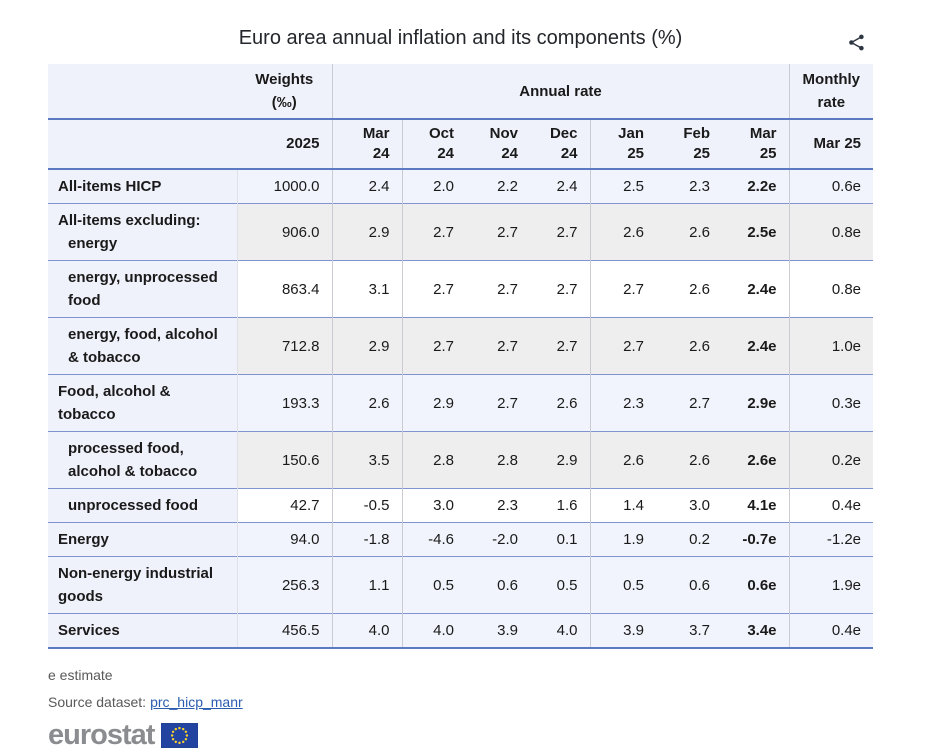 The image size is (952, 756). What do you see at coordinates (143, 277) in the screenshot?
I see `row-label-line: energy, unprocessed` at bounding box center [143, 277].